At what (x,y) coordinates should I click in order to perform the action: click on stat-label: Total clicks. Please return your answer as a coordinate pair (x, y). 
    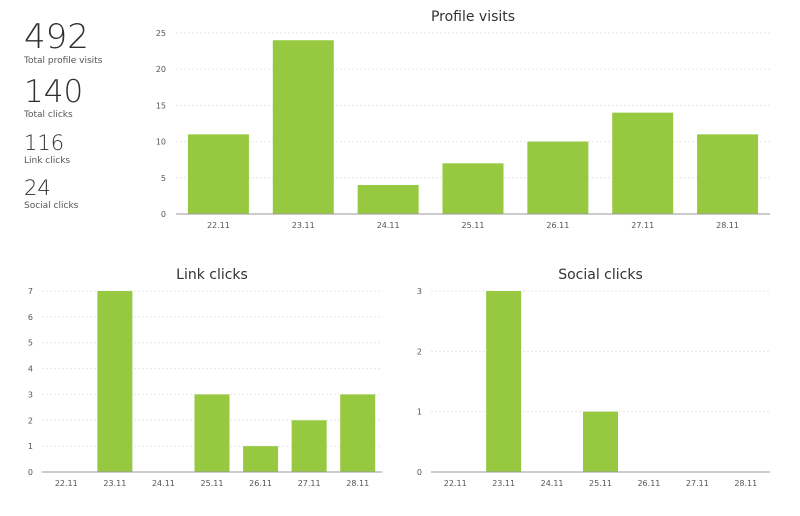
    Looking at the image, I should click on (48, 115).